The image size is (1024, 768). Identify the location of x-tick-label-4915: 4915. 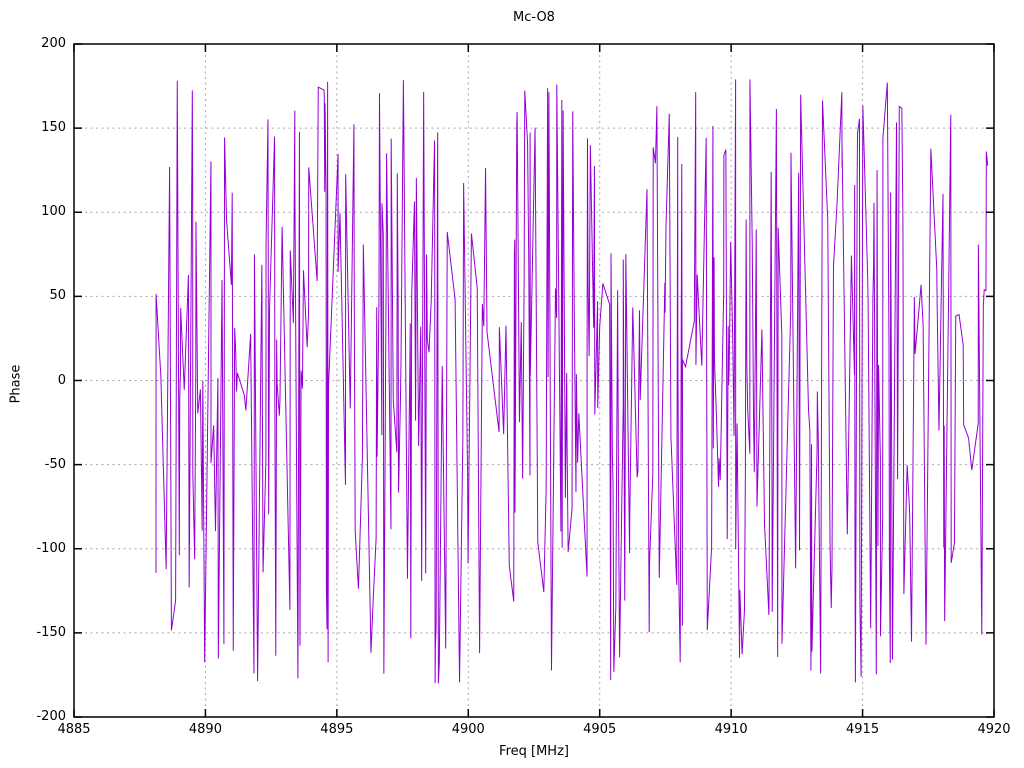
(863, 729).